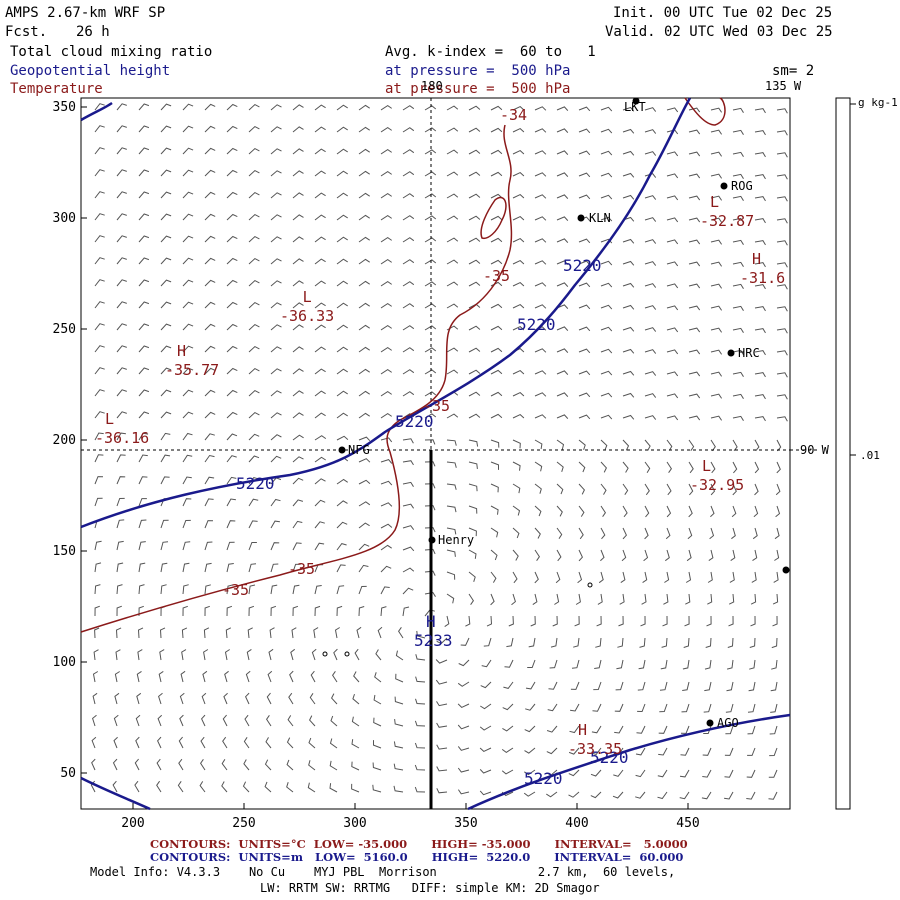 The image size is (900, 900). I want to click on extremum-low: L -32.95, so click(717, 475).